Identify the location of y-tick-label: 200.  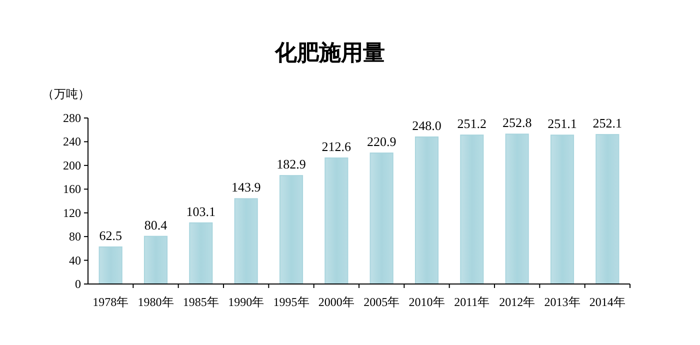
(72, 165).